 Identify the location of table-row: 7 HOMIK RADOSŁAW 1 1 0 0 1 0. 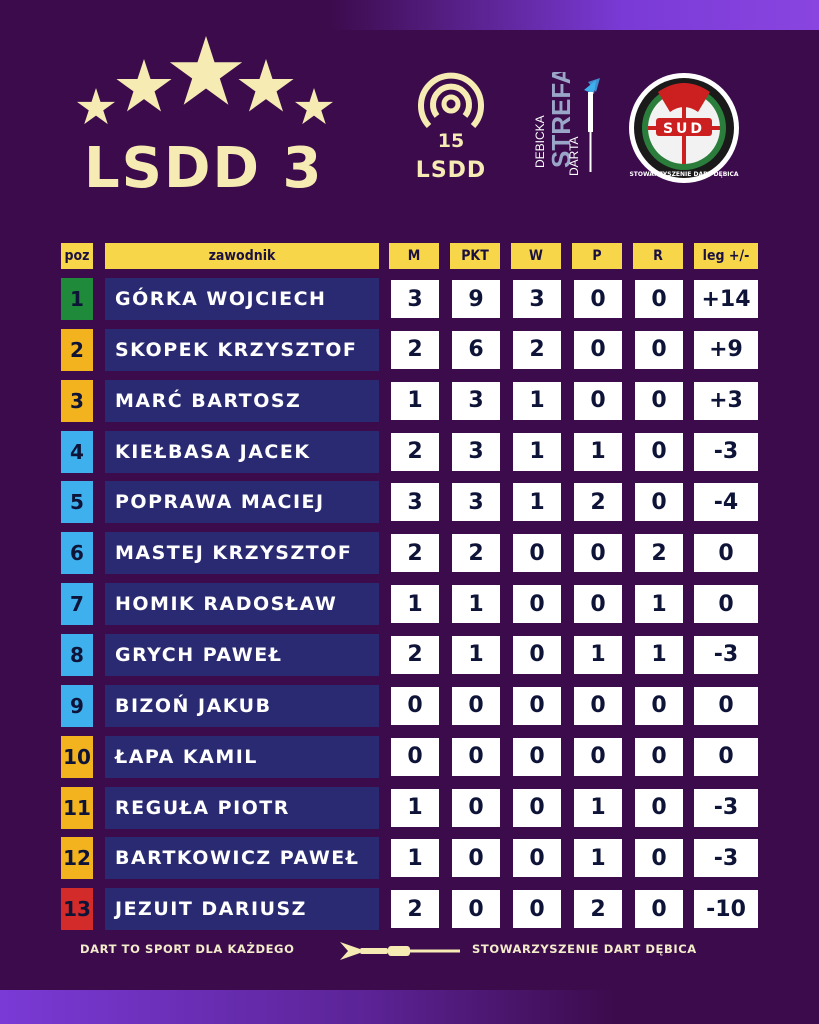
(409, 604).